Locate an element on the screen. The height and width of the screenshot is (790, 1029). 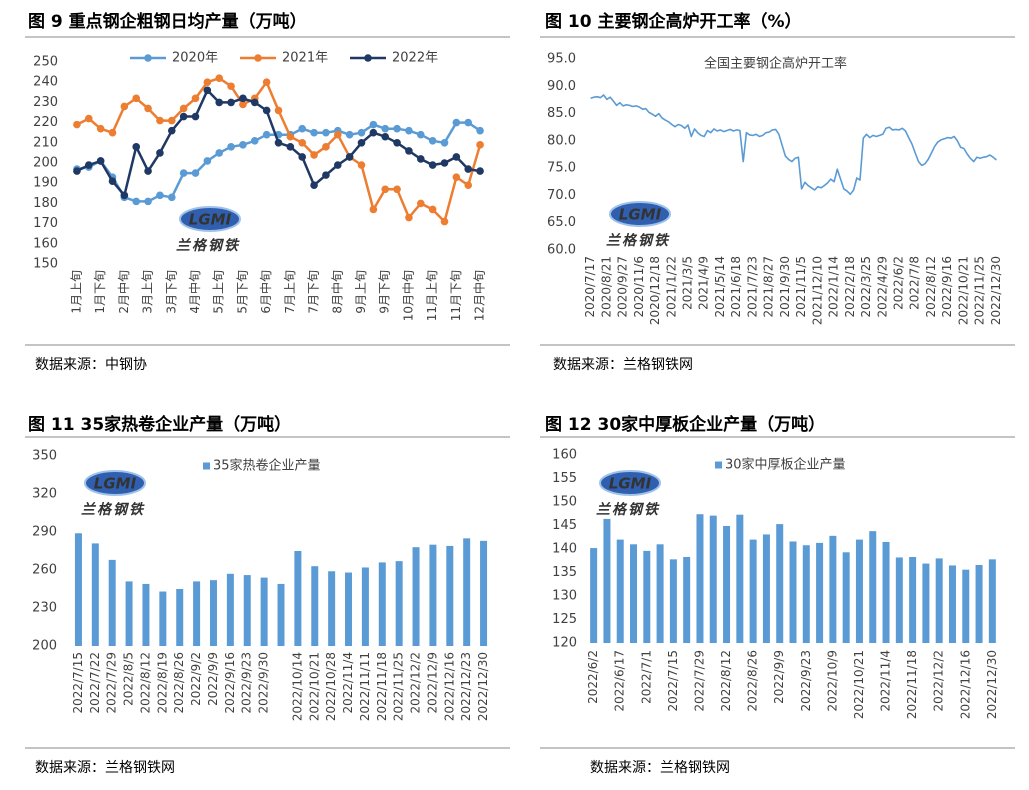
figure-title: 图 10 主要钢企高炉开工率（%） is located at coordinates (673, 21).